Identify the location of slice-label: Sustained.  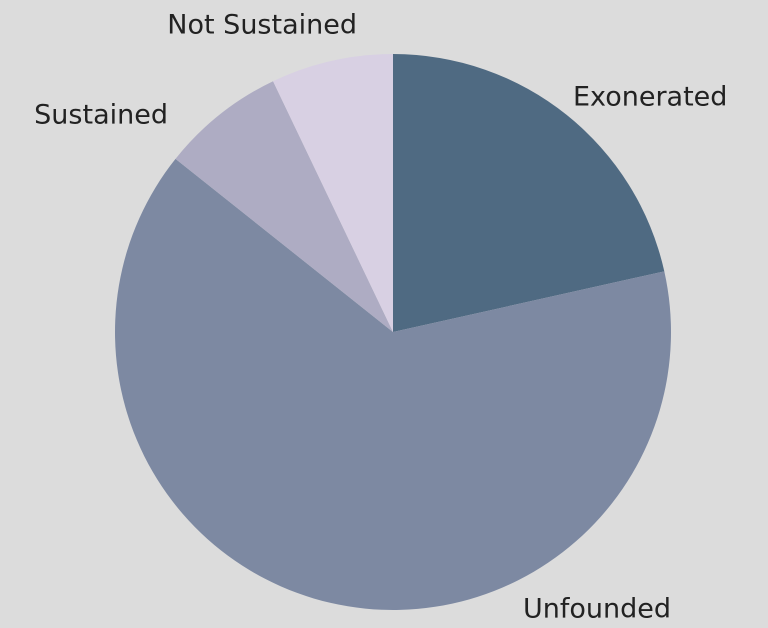
(101, 115).